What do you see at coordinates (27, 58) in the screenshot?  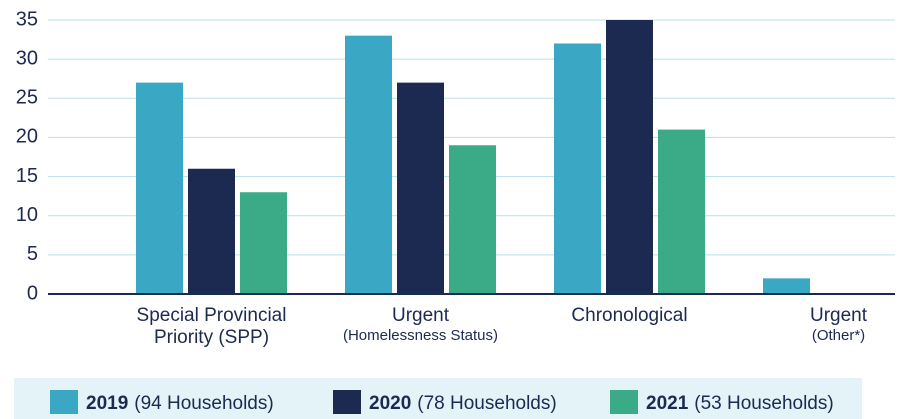 I see `y-tick-label: 30` at bounding box center [27, 58].